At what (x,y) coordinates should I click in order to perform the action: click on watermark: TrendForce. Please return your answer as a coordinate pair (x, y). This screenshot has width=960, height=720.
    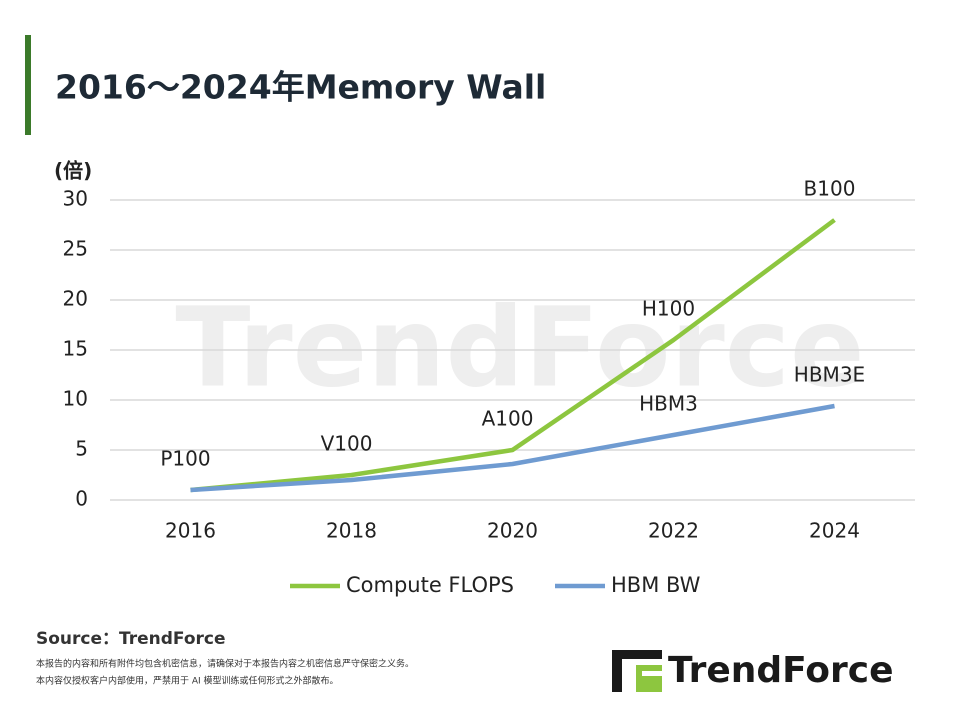
    Looking at the image, I should click on (519, 347).